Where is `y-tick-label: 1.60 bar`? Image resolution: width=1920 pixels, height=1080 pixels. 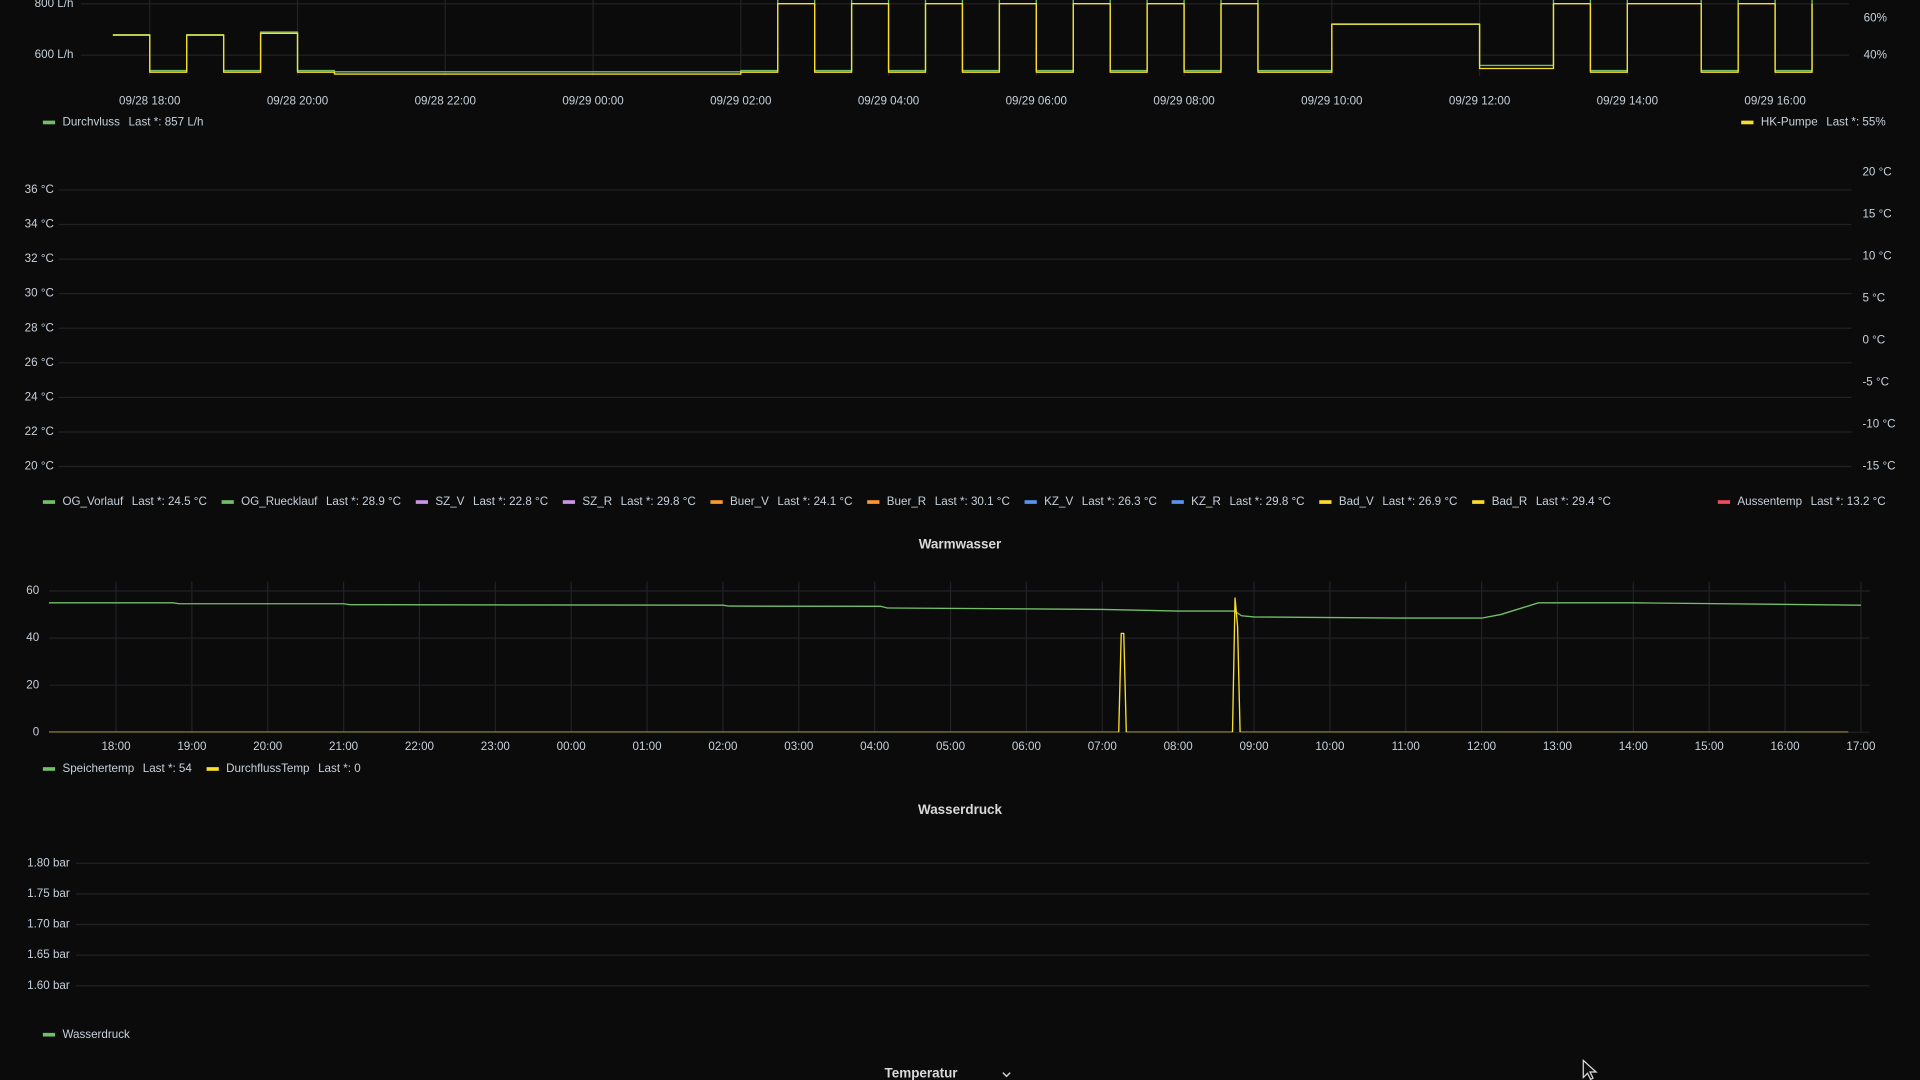 y-tick-label: 1.60 bar is located at coordinates (48, 985).